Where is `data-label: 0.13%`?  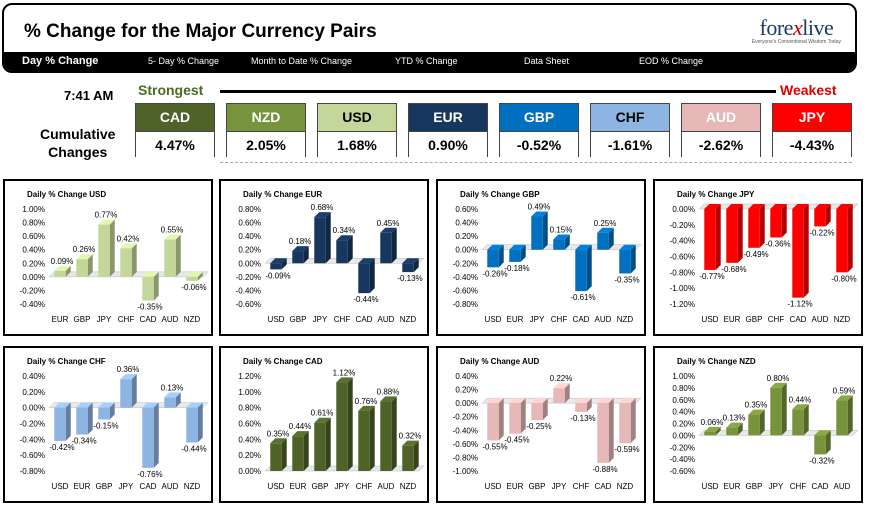 data-label: 0.13% is located at coordinates (172, 387).